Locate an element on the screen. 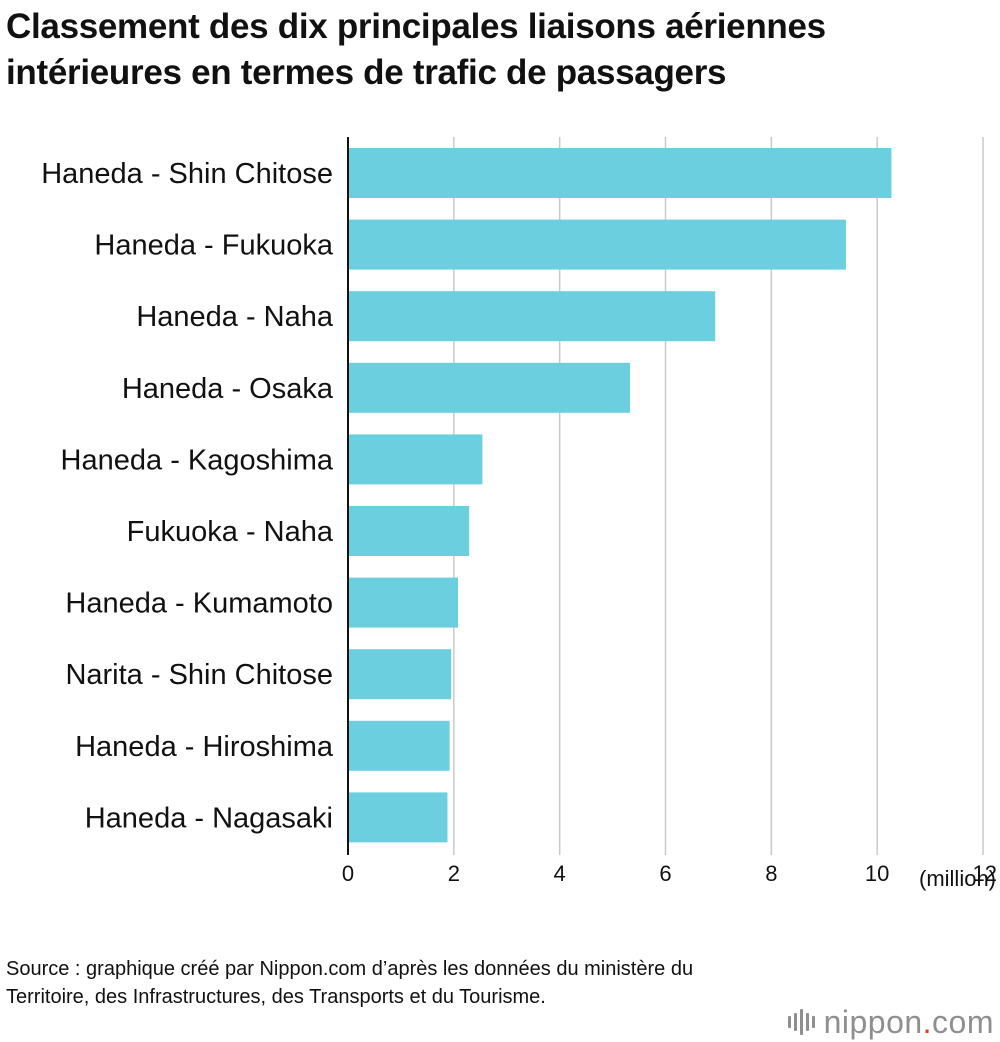 The image size is (1000, 1042). x-tick-label: 8 is located at coordinates (771, 873).